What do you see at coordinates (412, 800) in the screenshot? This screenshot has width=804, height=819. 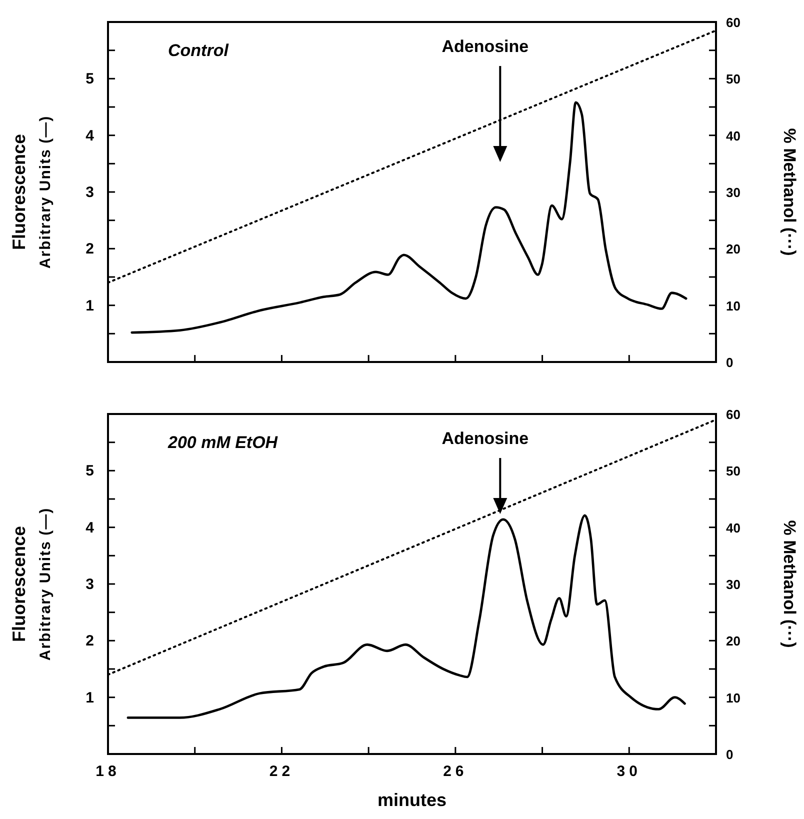 I see `x-axis-title: minutes` at bounding box center [412, 800].